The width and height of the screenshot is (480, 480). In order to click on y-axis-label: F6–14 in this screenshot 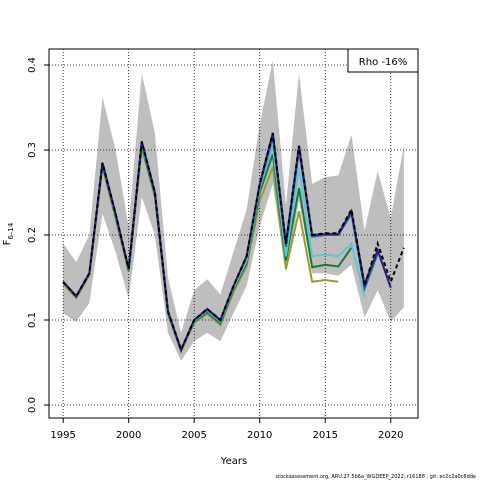, I will do `click(8, 233)`.